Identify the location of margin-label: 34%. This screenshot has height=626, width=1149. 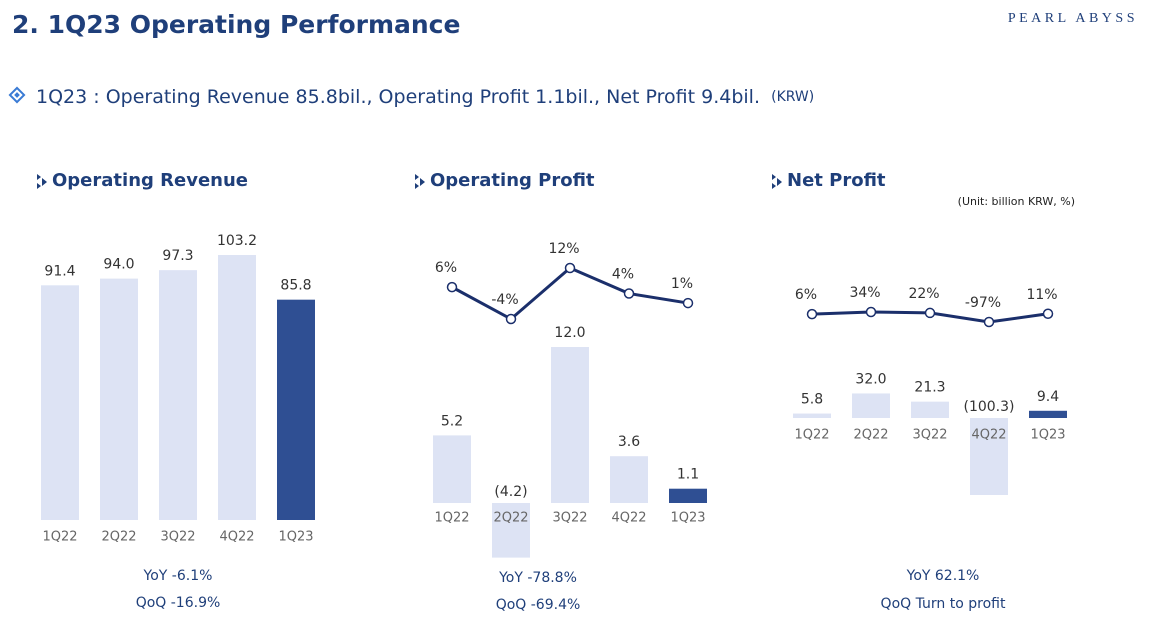
(864, 293).